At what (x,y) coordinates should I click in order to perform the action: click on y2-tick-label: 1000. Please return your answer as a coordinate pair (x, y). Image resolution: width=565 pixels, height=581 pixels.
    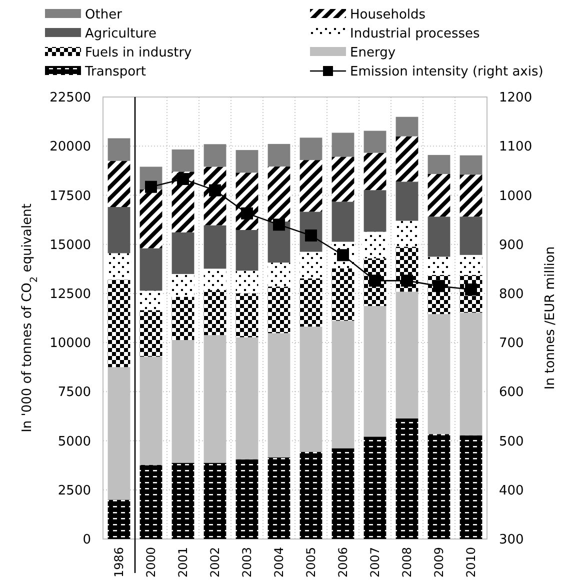
    Looking at the image, I should click on (515, 196).